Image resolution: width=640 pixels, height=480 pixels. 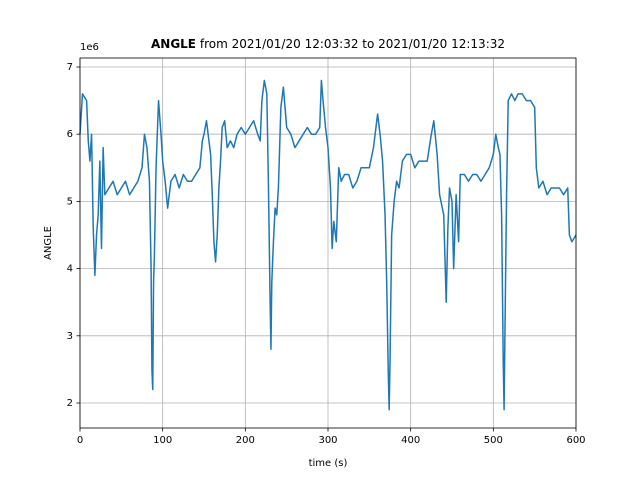 What do you see at coordinates (70, 134) in the screenshot?
I see `y-tick-label: 6` at bounding box center [70, 134].